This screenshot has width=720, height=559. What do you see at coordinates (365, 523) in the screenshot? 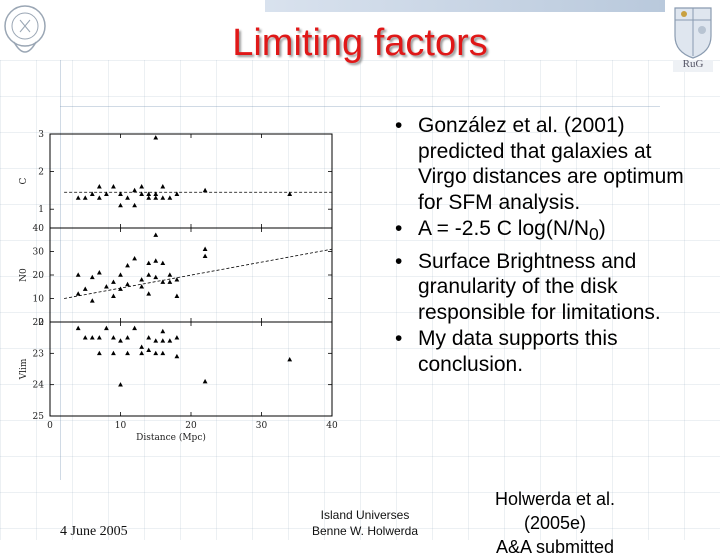
I see `footer-event: Island Universes Benne W. Holwerda` at bounding box center [365, 523].